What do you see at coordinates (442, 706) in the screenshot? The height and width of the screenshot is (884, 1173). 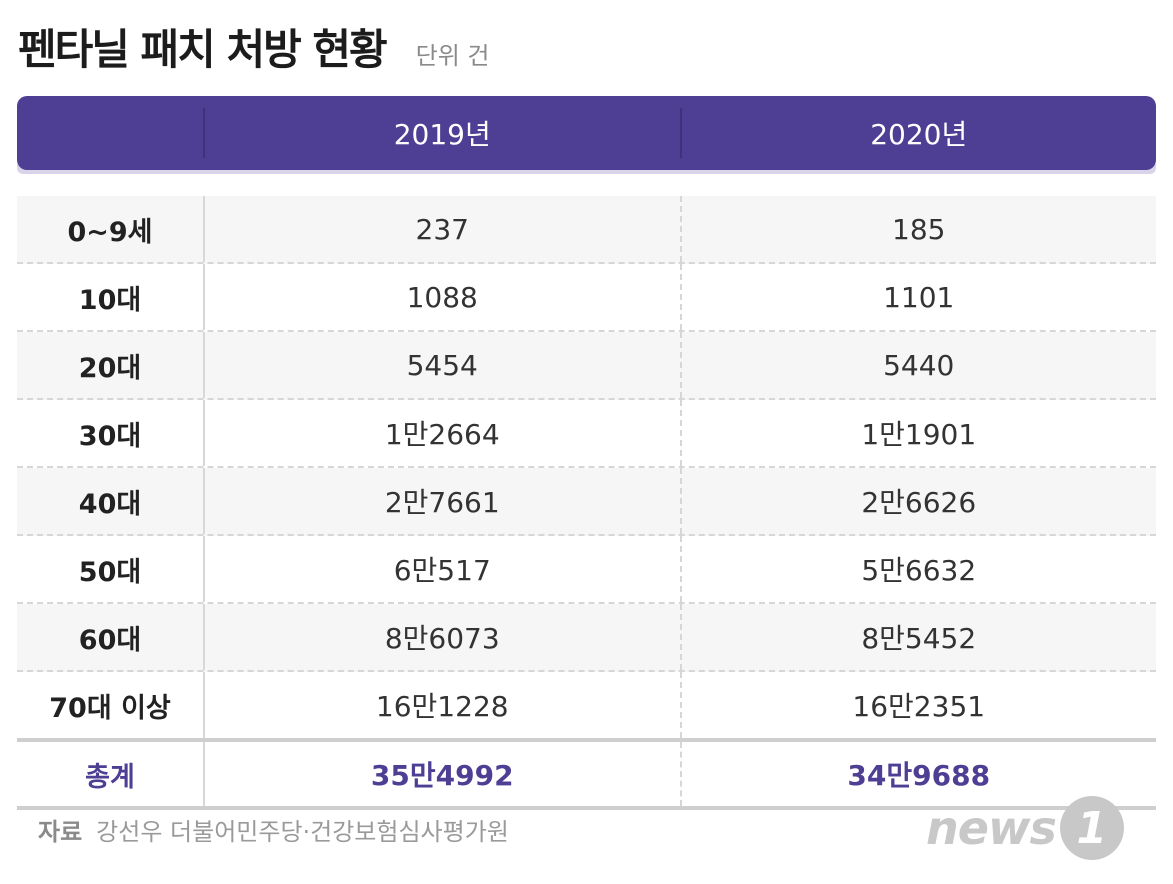 I see `value-2019: 16만1228` at bounding box center [442, 706].